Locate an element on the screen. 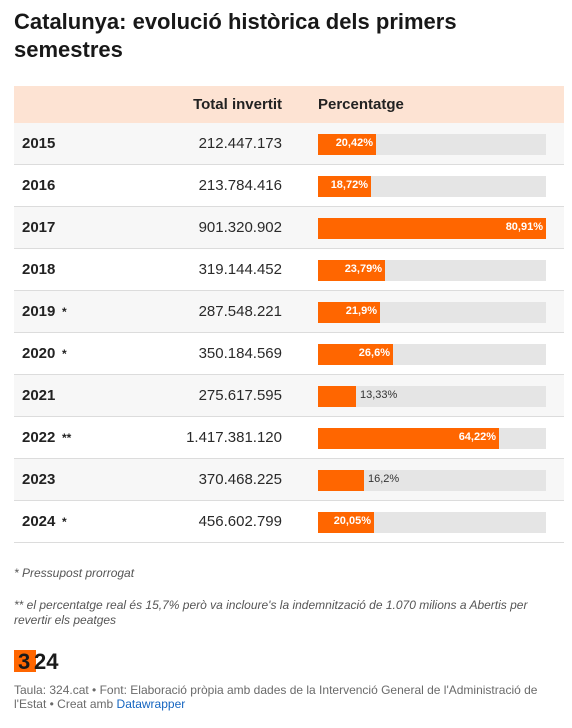 This screenshot has height=728, width=572. bar-track: 16,2% is located at coordinates (432, 480).